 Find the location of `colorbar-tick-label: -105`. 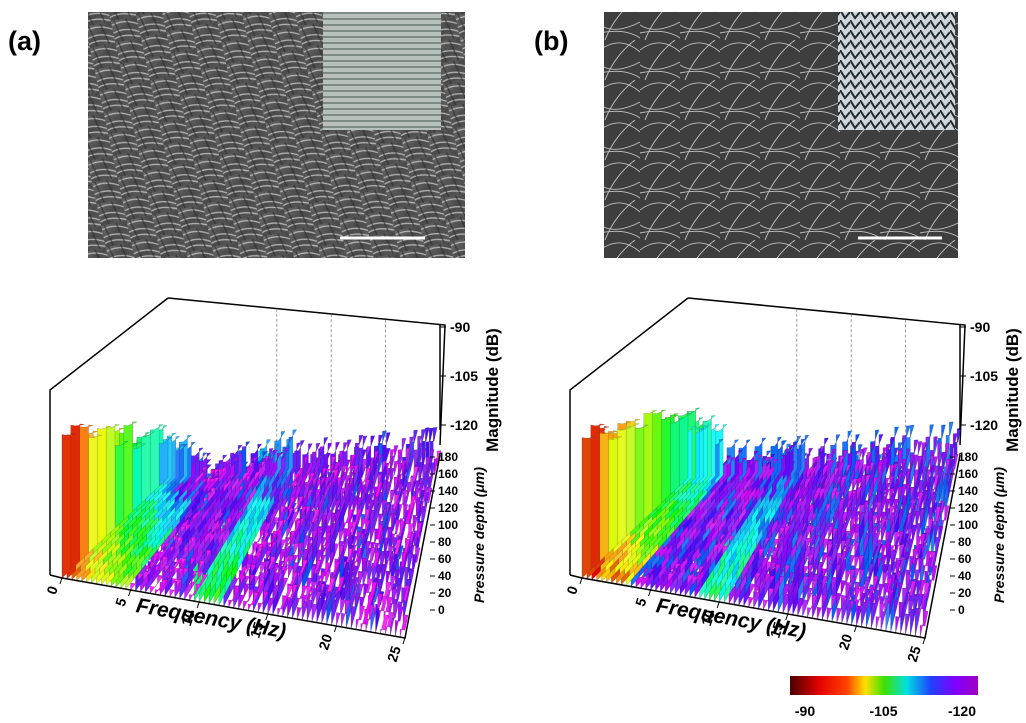

colorbar-tick-label: -105 is located at coordinates (883, 711).